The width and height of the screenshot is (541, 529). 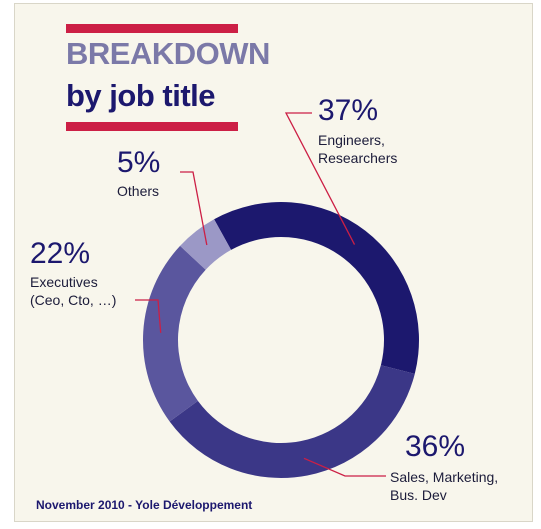 I want to click on slice-label-engineers: Engineers, Researchers, so click(x=357, y=149).